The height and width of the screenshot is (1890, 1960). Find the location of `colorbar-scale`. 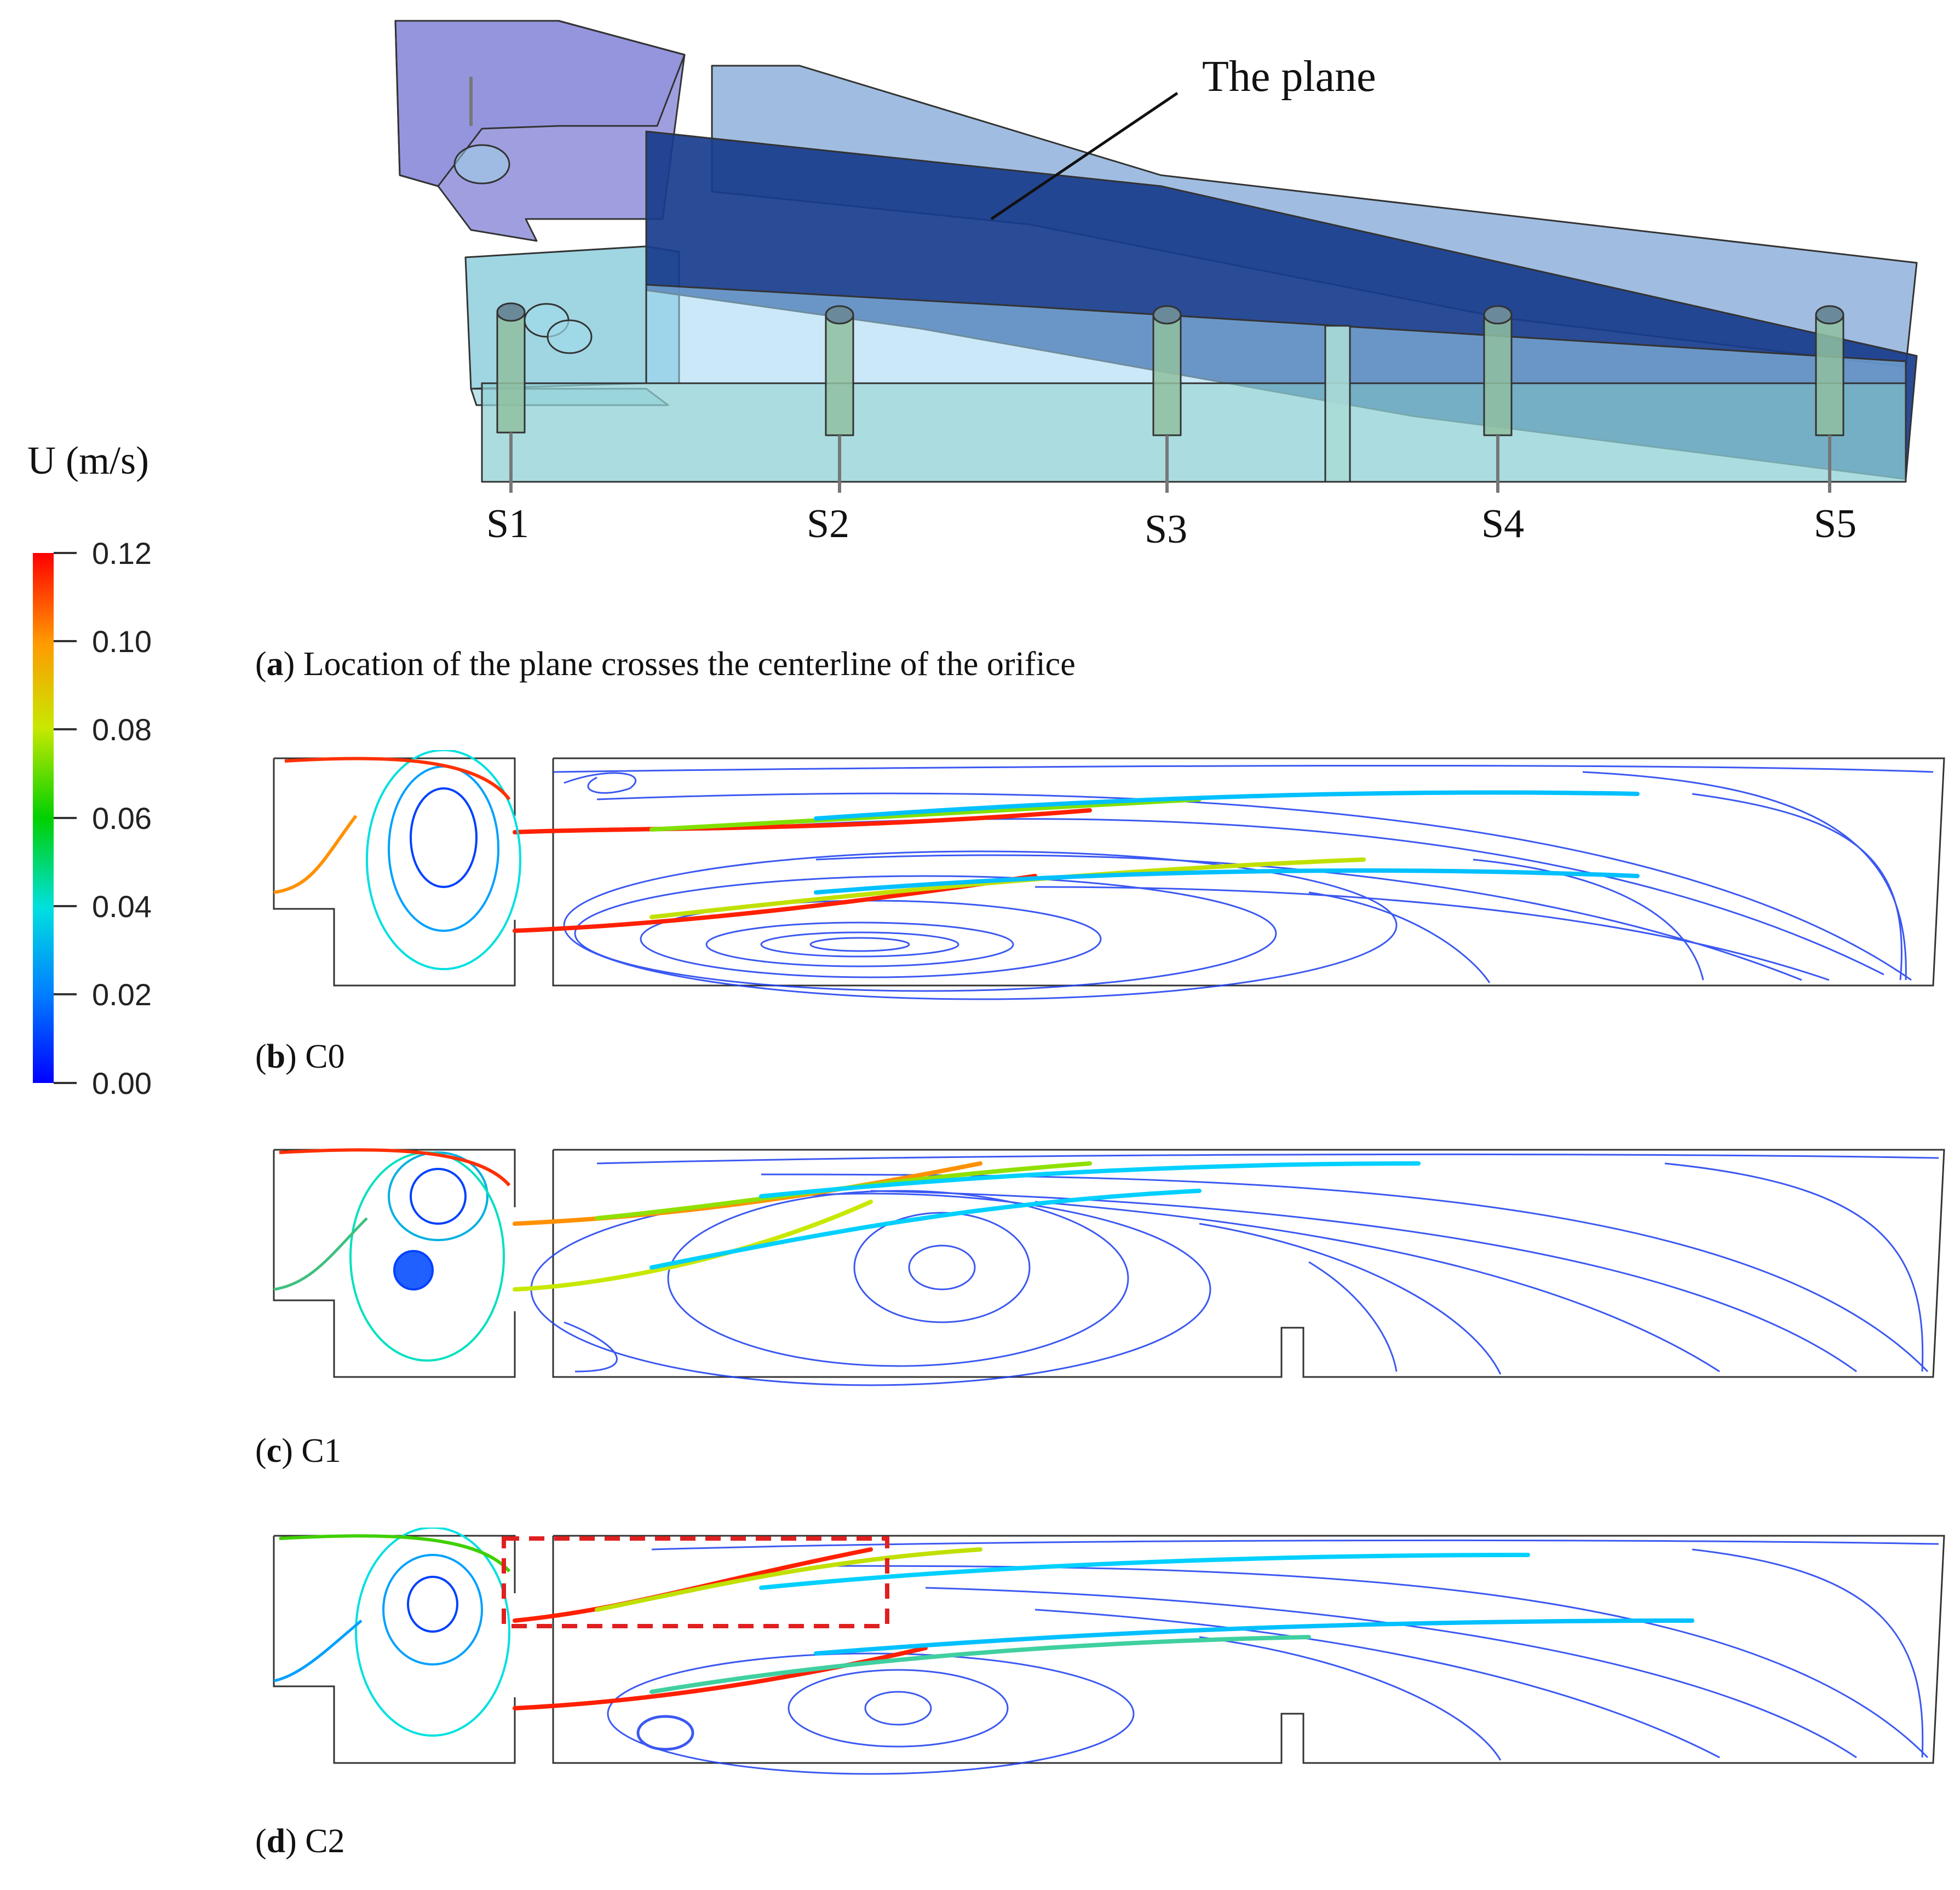

colorbar-scale is located at coordinates (55, 818).